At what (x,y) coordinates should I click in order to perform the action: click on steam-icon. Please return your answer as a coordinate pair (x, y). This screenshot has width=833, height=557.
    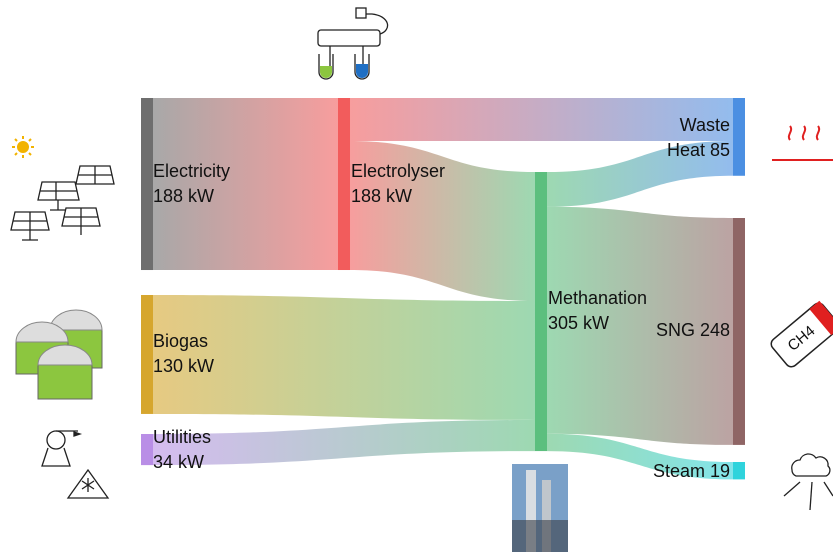
    Looking at the image, I should click on (808, 482).